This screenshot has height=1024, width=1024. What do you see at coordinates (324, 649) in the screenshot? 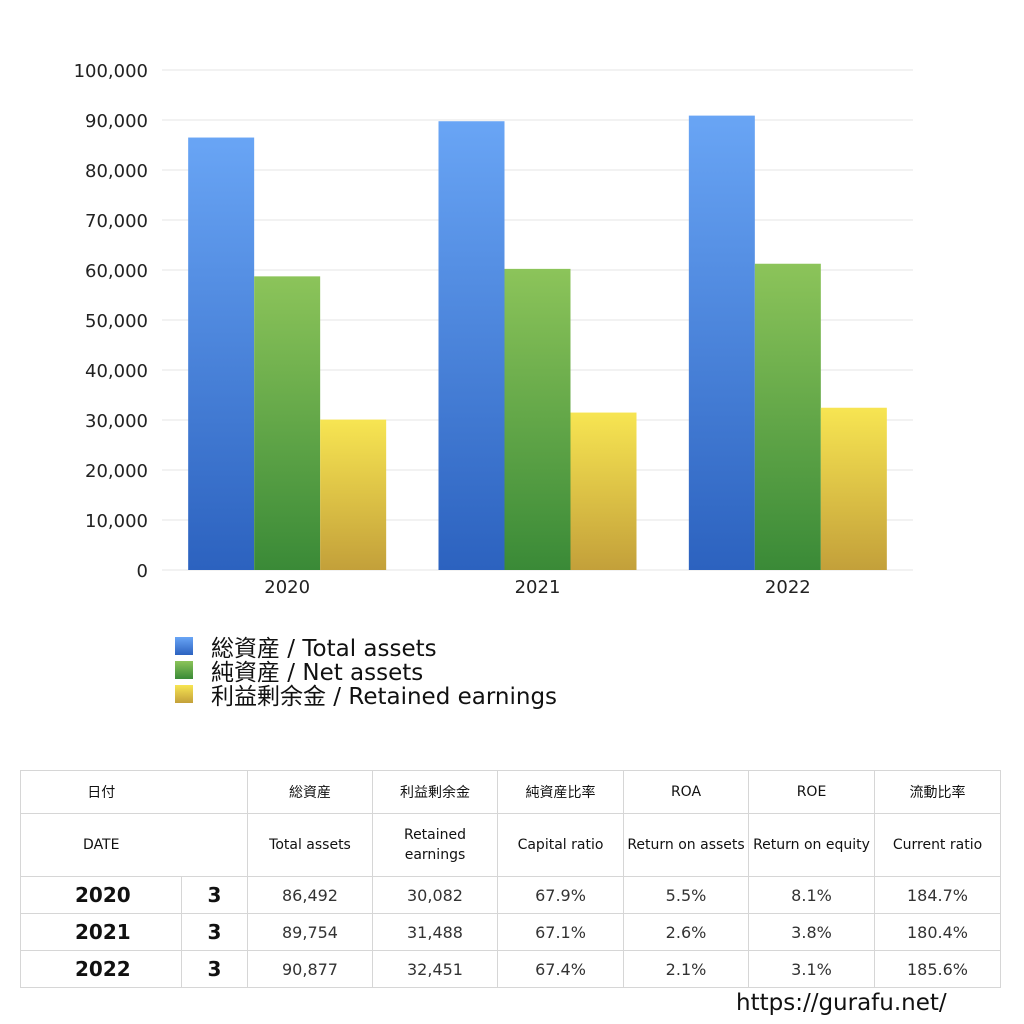
I see `legend-label: 総資産 / Total assets` at bounding box center [324, 649].